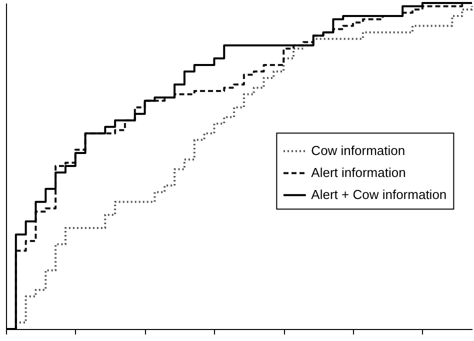 Image resolution: width=474 pixels, height=341 pixels. What do you see at coordinates (358, 172) in the screenshot?
I see `legend-label: Alert information` at bounding box center [358, 172].